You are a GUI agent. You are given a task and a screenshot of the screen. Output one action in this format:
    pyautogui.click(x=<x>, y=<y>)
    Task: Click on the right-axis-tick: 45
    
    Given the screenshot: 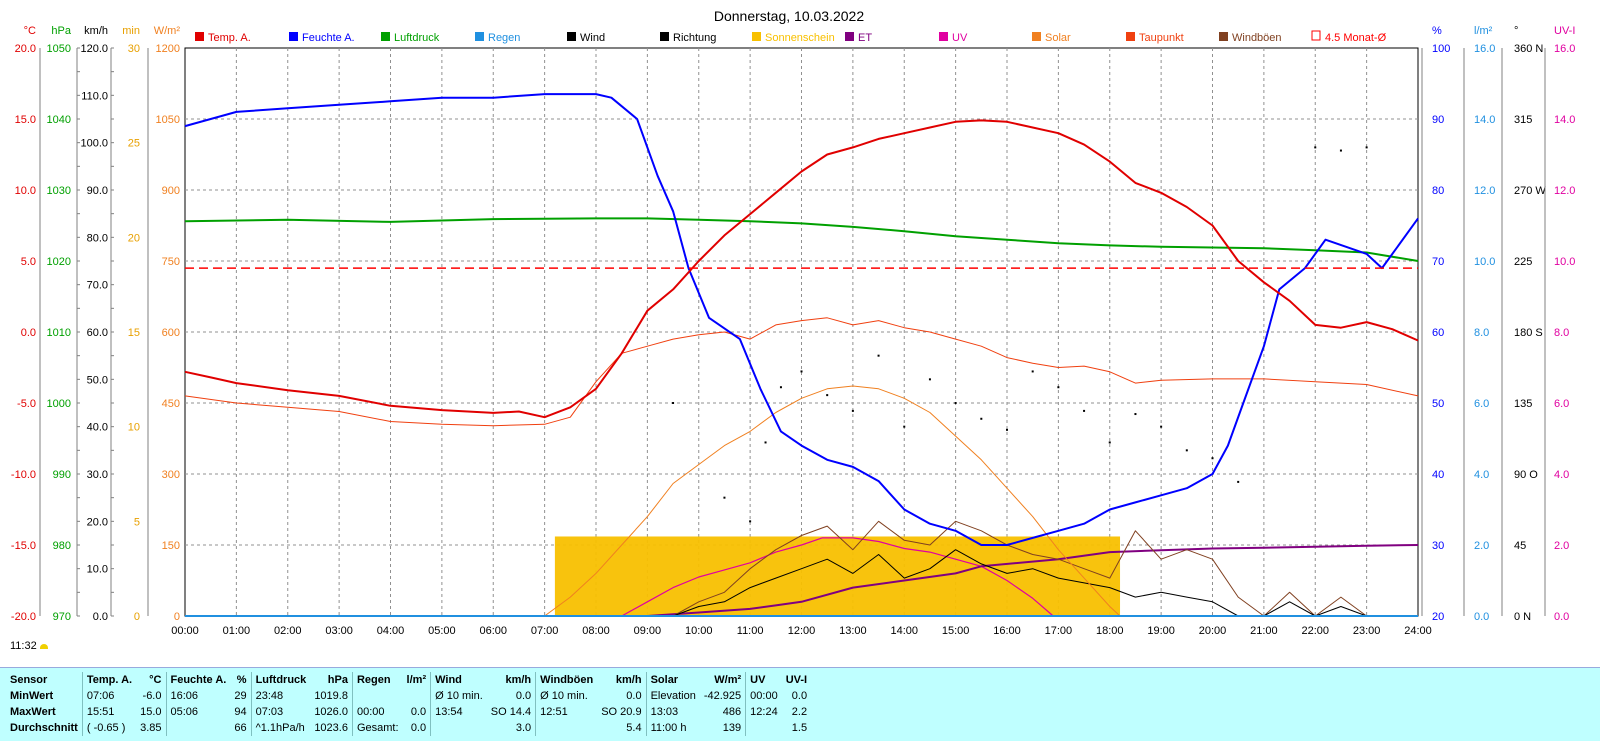 What is the action you would take?
    pyautogui.click(x=1520, y=546)
    